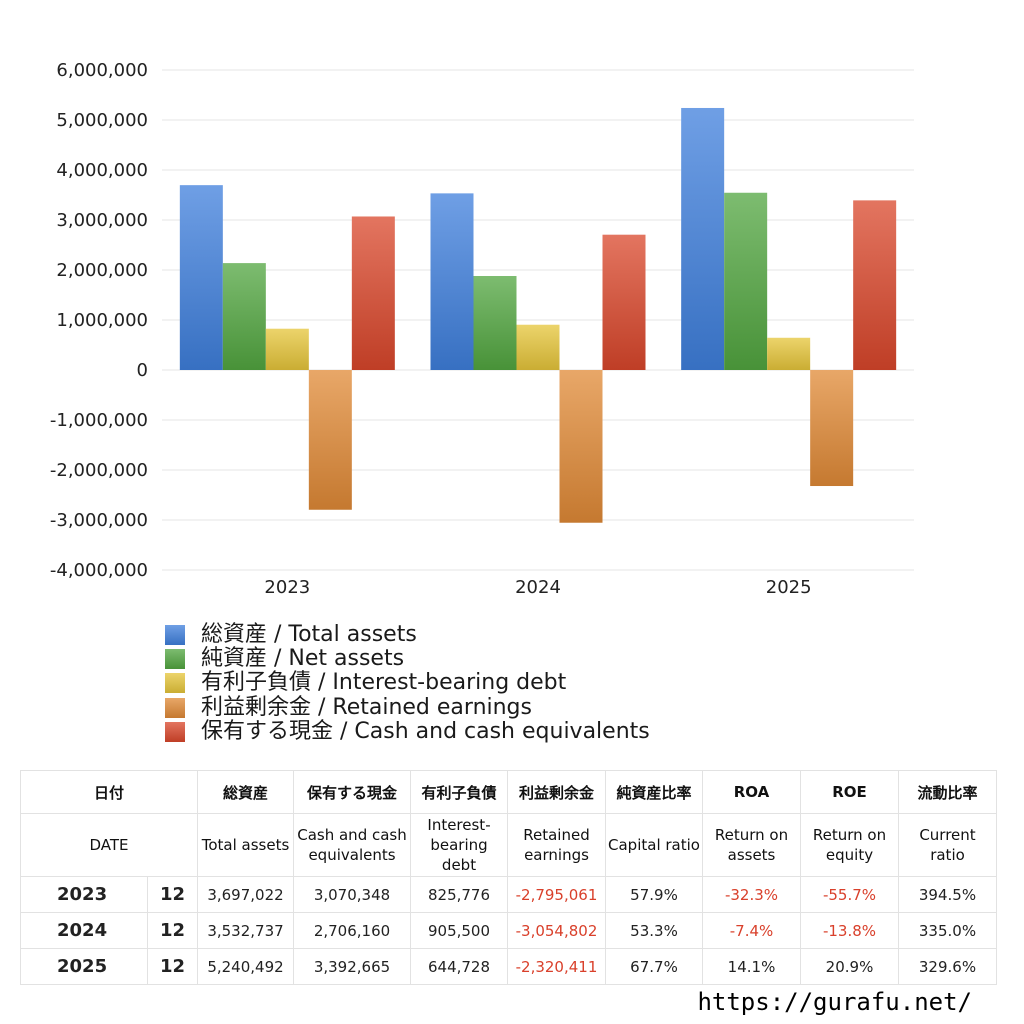  I want to click on table-cell: 825,776, so click(459, 894).